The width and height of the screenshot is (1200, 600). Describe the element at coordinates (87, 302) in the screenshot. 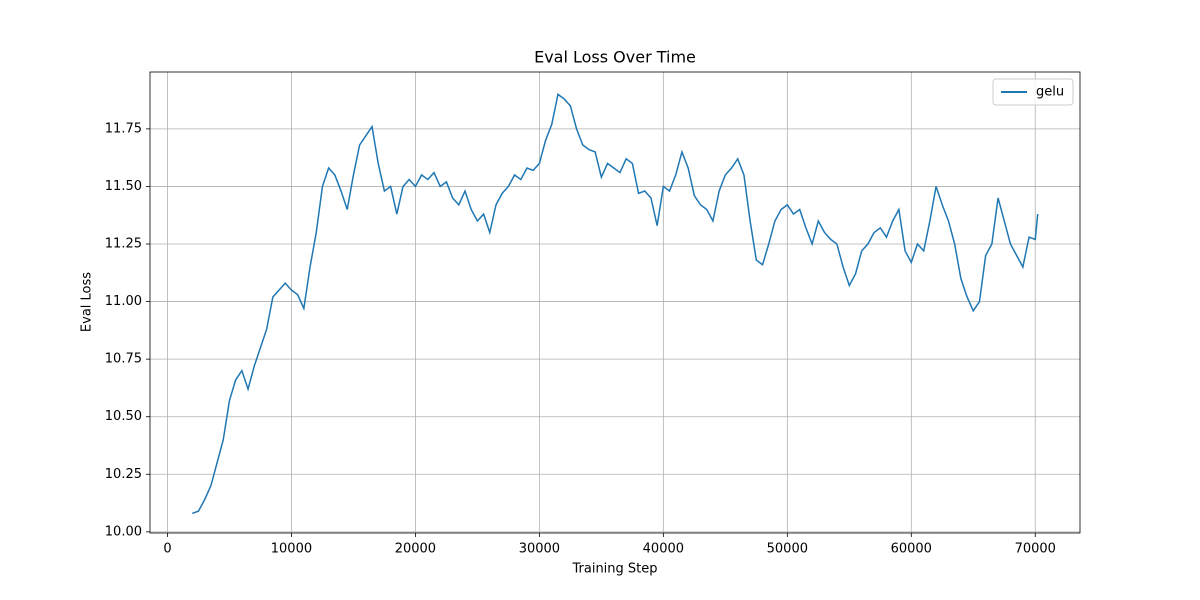

I see `y-axis-label: Eval Loss` at that location.